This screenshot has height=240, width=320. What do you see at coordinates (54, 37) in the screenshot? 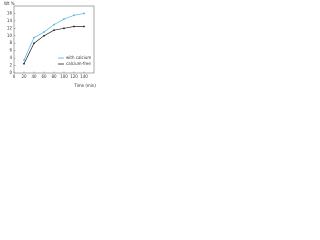
I see `series-line` at bounding box center [54, 37].